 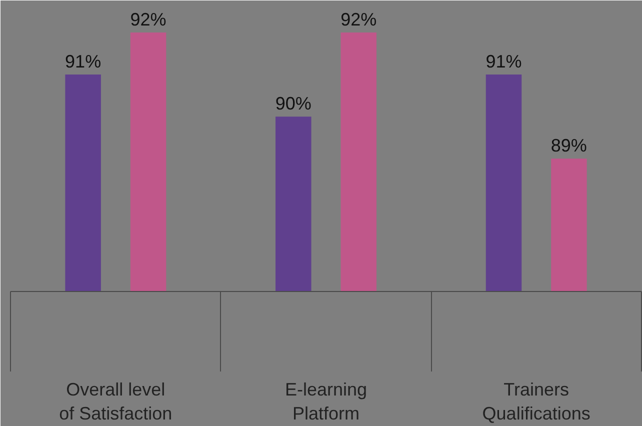 I want to click on data-label: 89%, so click(x=568, y=146).